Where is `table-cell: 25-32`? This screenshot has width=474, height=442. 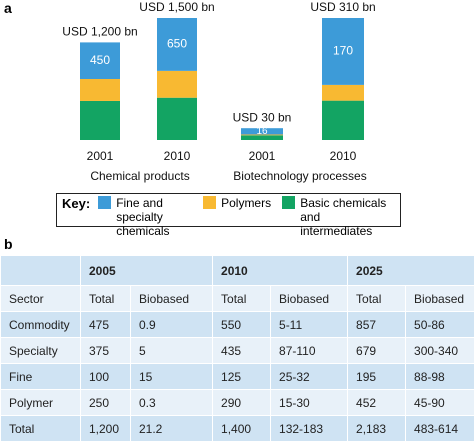 table-cell: 25-32 is located at coordinates (309, 377).